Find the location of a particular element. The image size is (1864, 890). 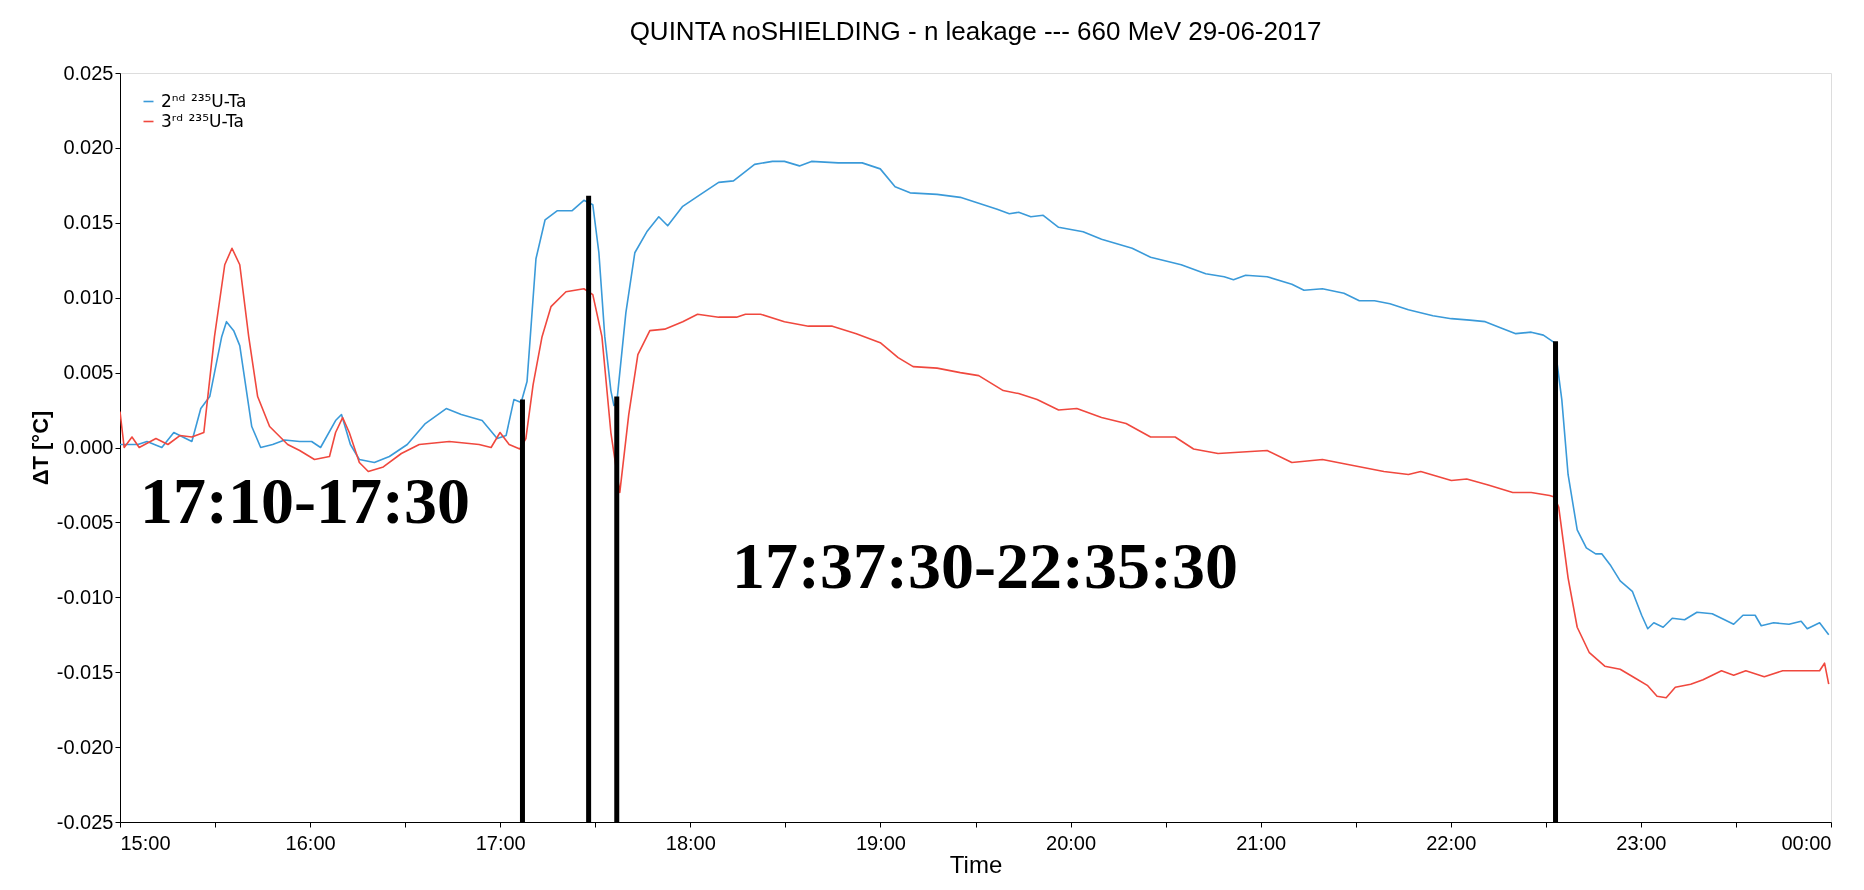

y-tick-label: 0.000 is located at coordinates (88, 447).